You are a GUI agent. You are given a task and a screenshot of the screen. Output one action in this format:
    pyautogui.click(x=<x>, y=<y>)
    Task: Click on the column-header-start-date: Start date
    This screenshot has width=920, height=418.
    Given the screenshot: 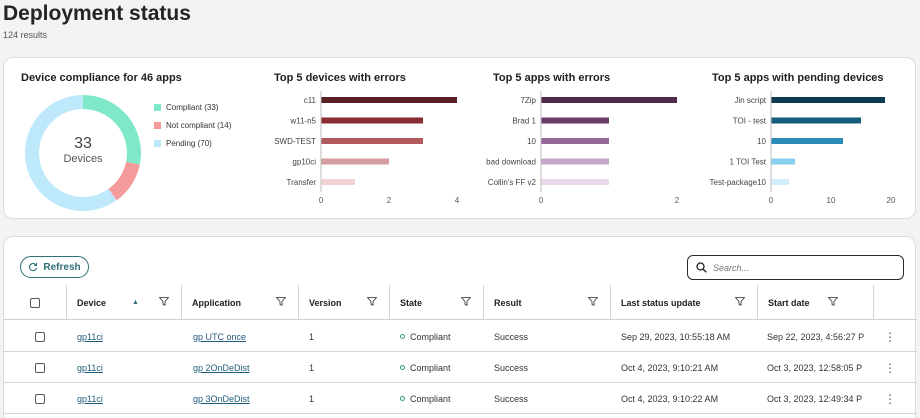 What is the action you would take?
    pyautogui.click(x=815, y=302)
    